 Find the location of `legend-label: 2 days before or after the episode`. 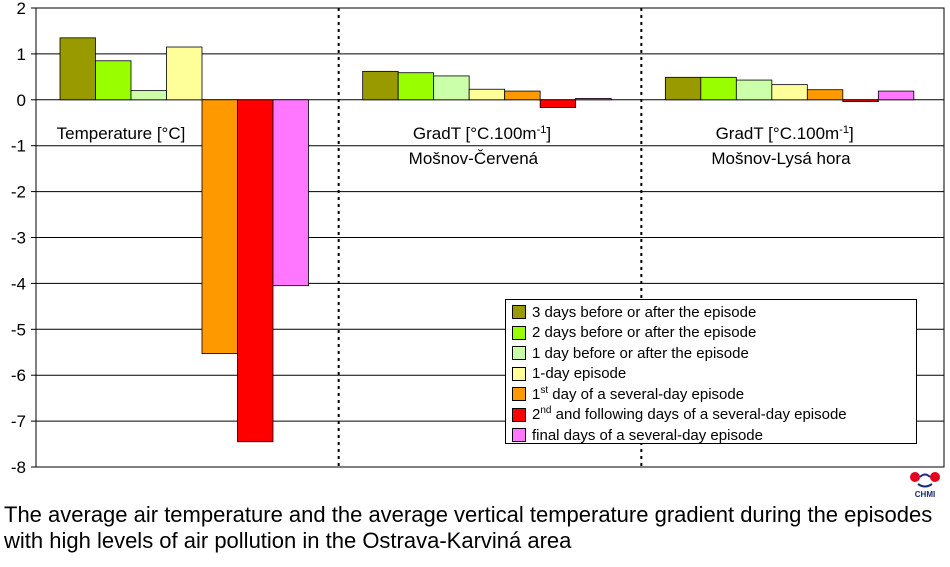

legend-label: 2 days before or after the episode is located at coordinates (644, 333).